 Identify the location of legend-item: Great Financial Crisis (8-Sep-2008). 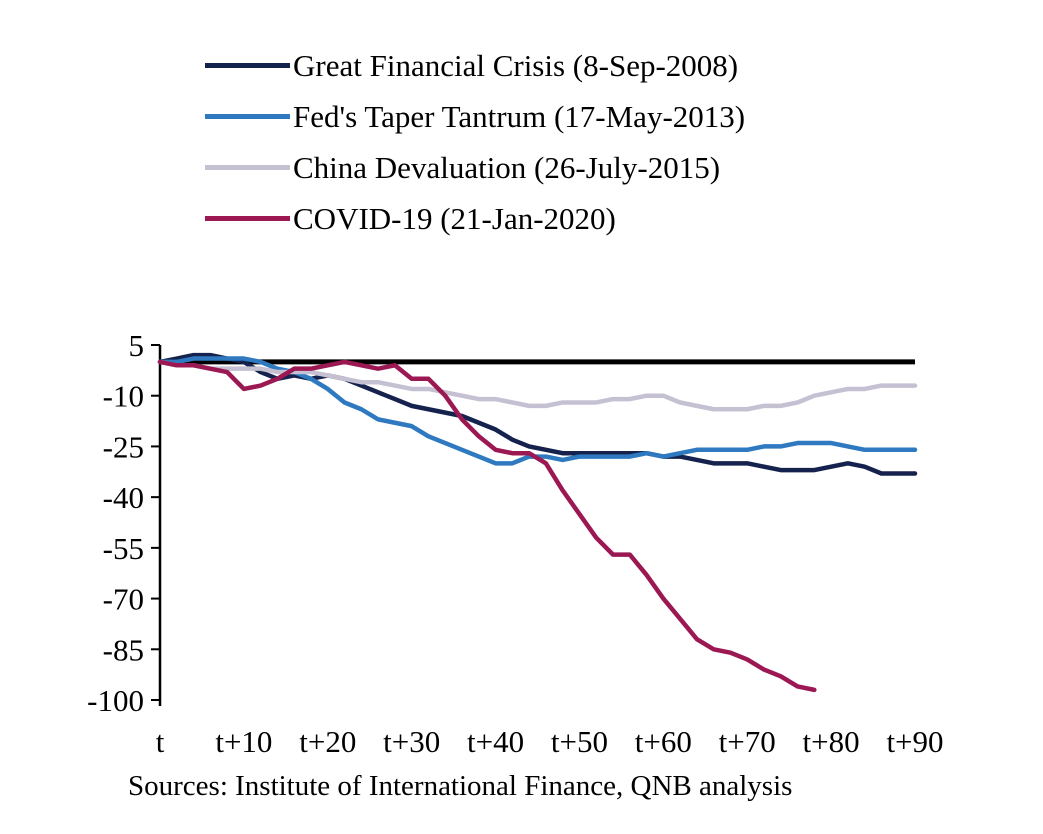
(475, 65).